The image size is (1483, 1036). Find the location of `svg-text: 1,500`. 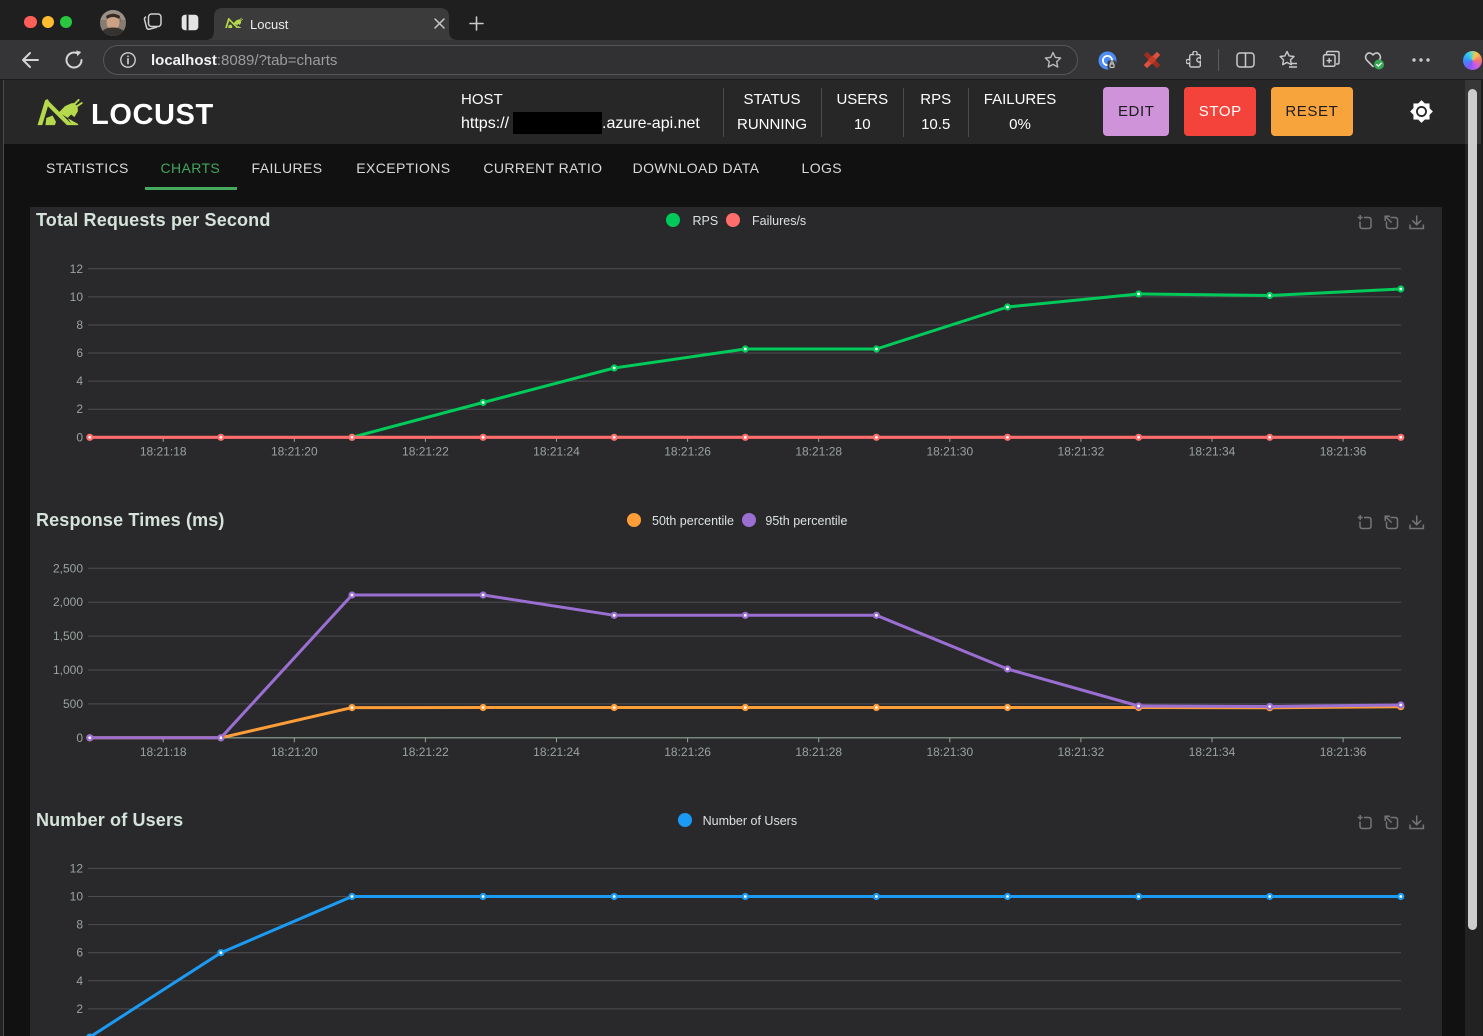

svg-text: 1,500 is located at coordinates (68, 636).